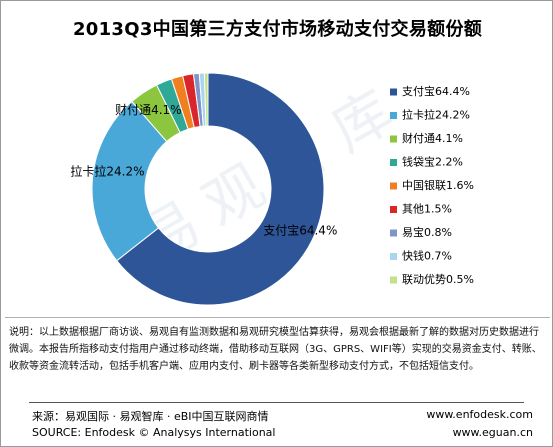 This screenshot has height=447, width=553. What do you see at coordinates (276, 402) in the screenshot?
I see `source-divider` at bounding box center [276, 402].